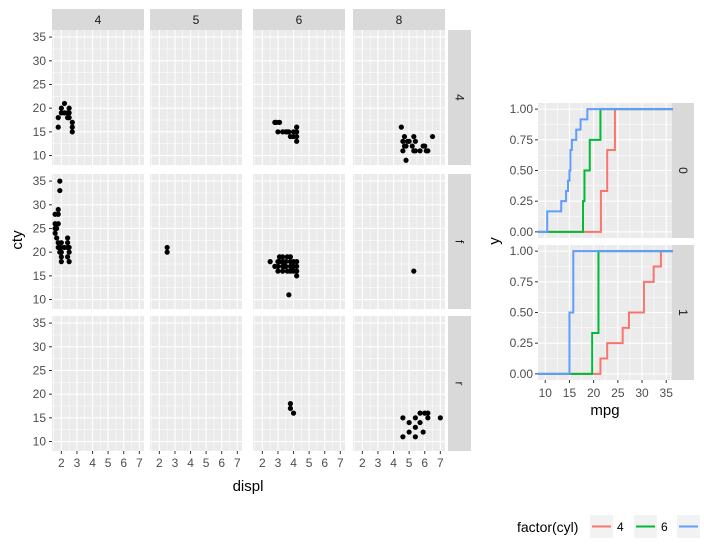 This screenshot has width=704, height=553. I want to click on panel-6-r, so click(299, 383).